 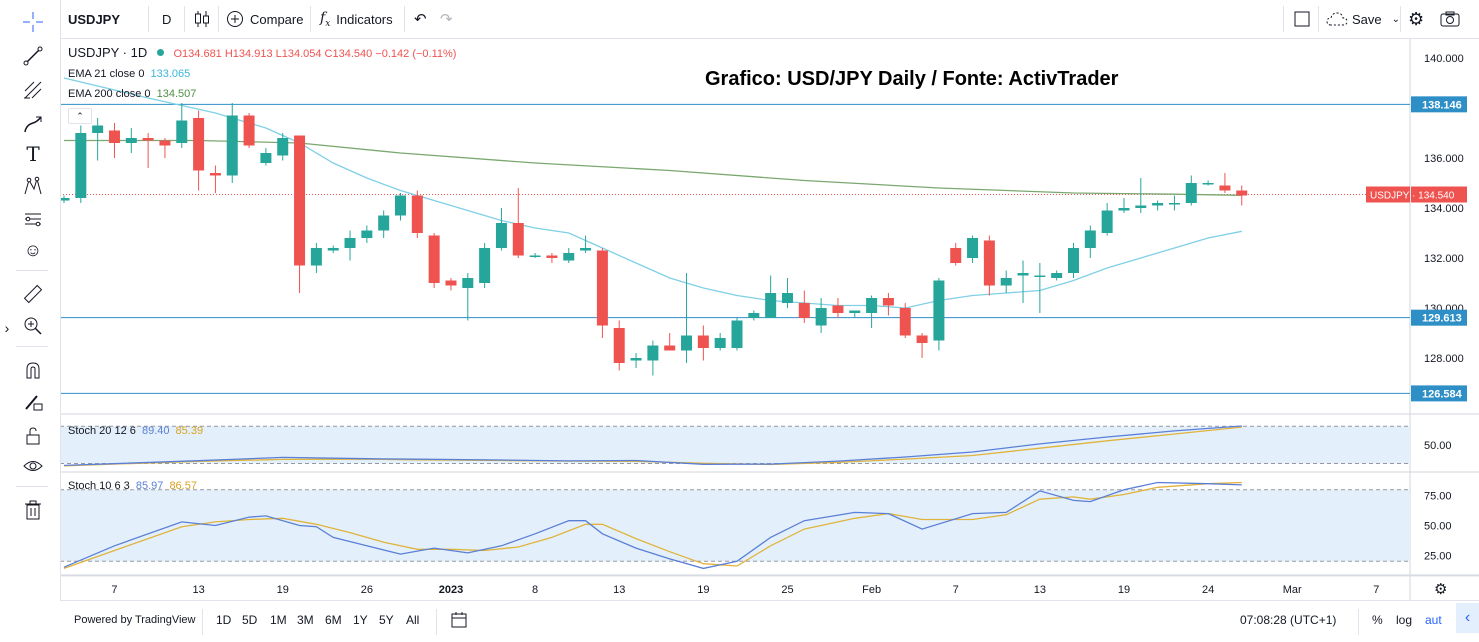 What do you see at coordinates (420, 19) in the screenshot?
I see `undo-button: ↶` at bounding box center [420, 19].